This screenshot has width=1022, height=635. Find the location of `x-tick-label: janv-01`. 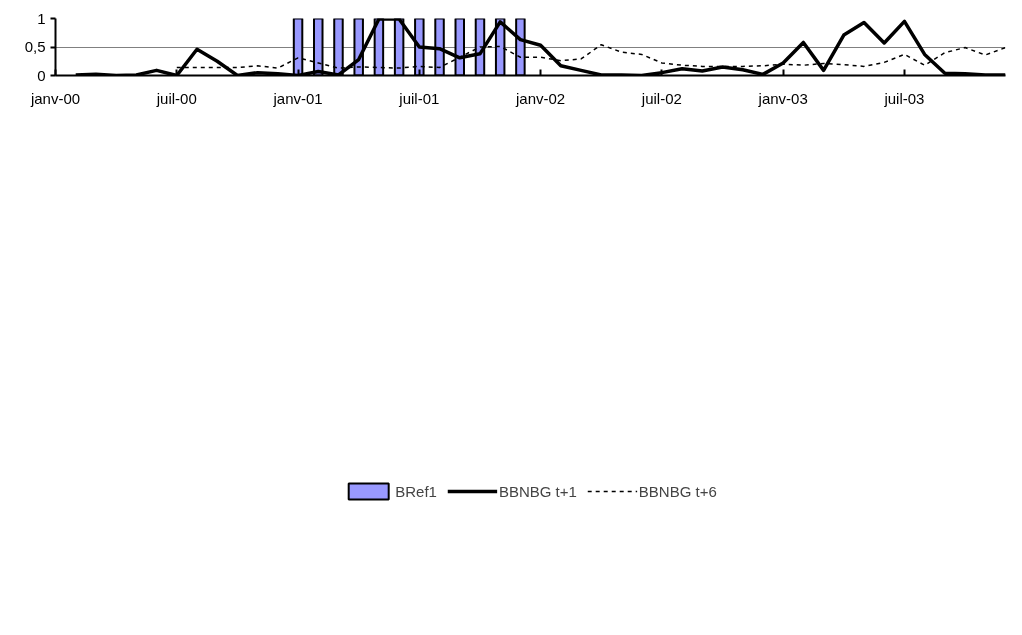

x-tick-label: janv-01 is located at coordinates (297, 98).